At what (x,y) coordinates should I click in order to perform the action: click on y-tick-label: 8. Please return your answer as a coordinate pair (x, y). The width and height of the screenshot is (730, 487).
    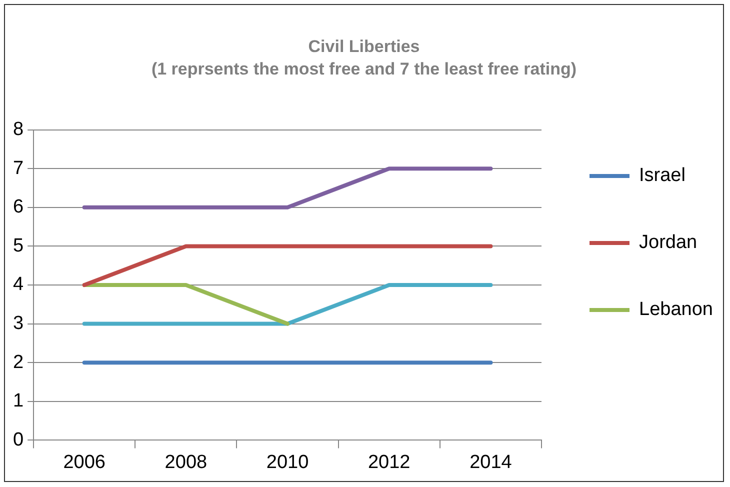
    Looking at the image, I should click on (18, 129).